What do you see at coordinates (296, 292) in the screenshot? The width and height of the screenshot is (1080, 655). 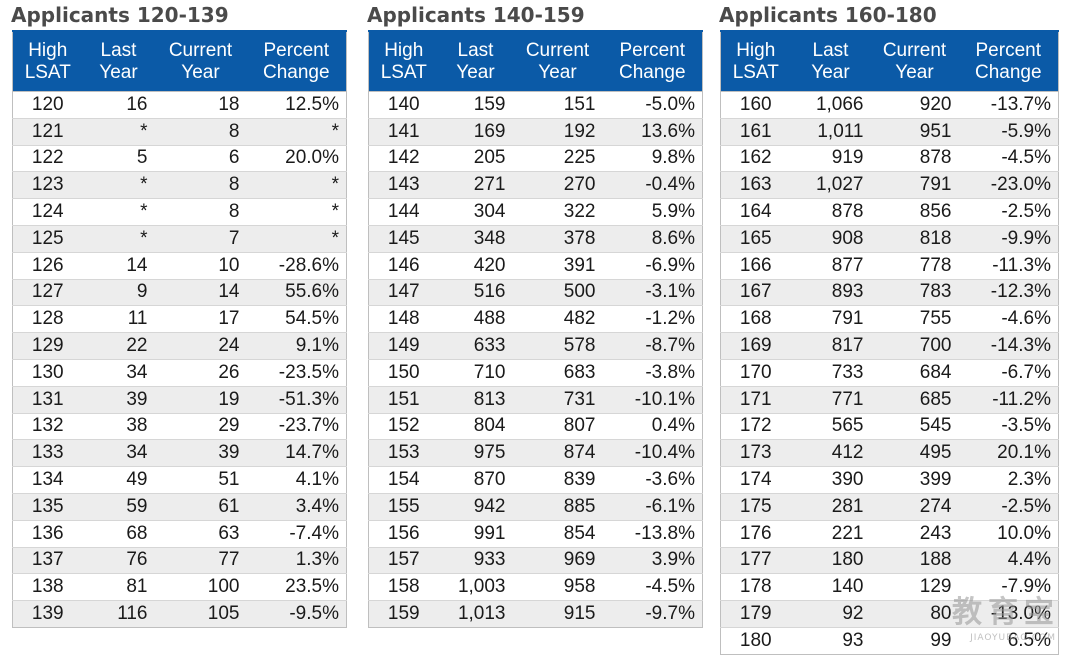 I see `percent-change-cell: 55.6%` at bounding box center [296, 292].